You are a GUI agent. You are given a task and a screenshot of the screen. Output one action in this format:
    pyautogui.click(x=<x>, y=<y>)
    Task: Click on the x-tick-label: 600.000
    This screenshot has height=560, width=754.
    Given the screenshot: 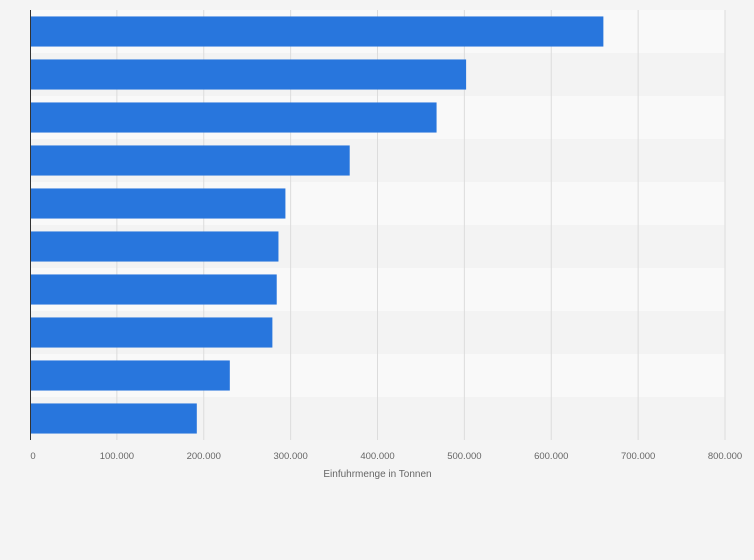 What is the action you would take?
    pyautogui.click(x=551, y=456)
    